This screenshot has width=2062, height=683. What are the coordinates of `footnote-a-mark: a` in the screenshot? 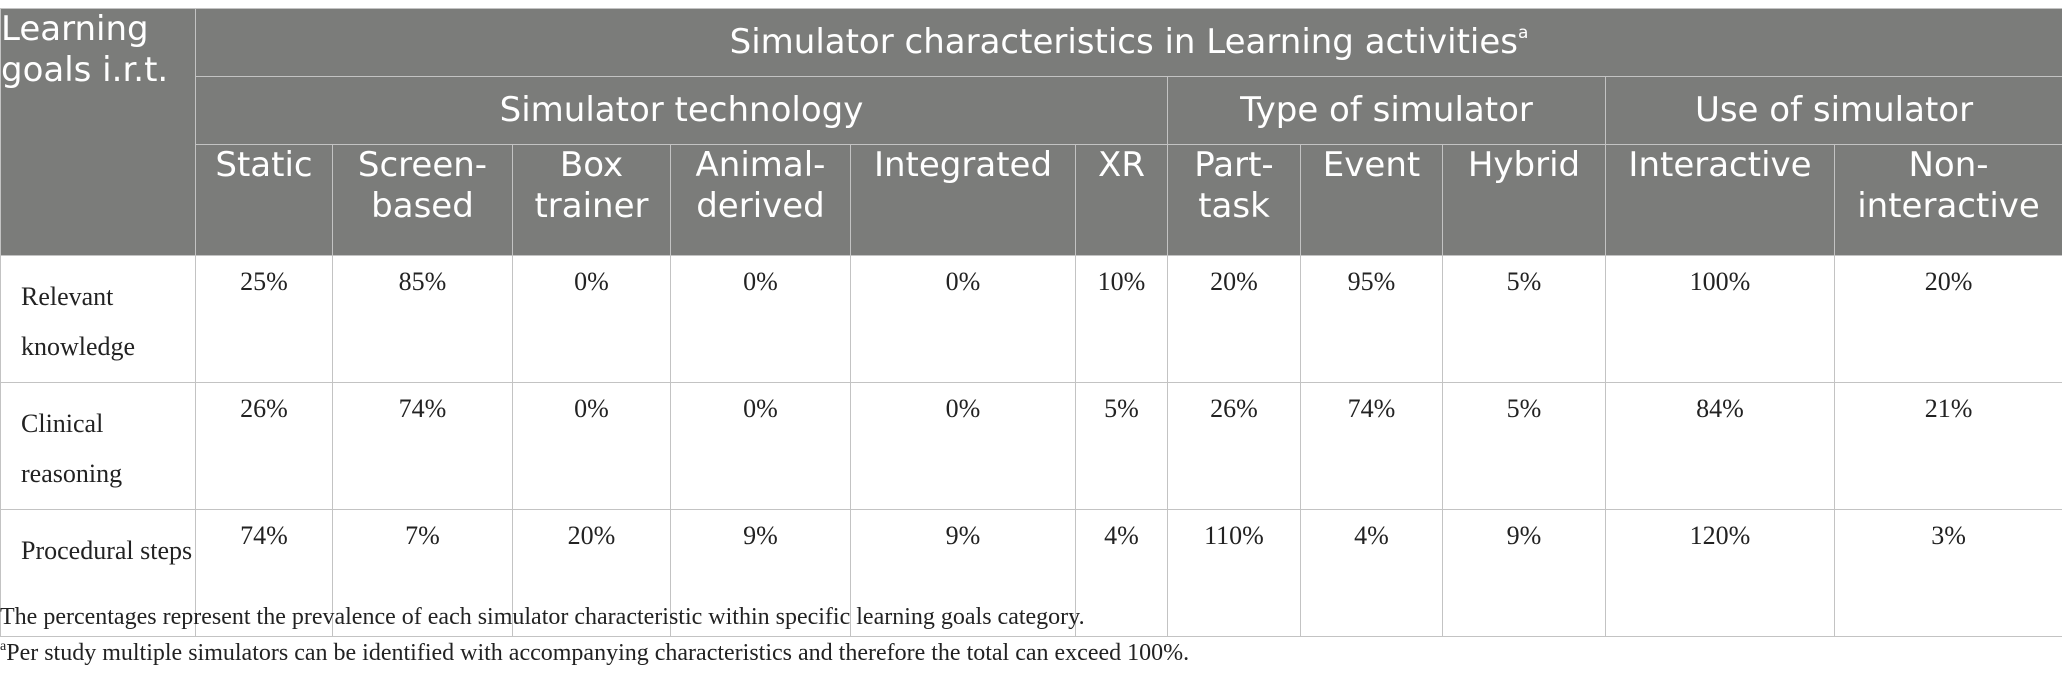 It's located at (3, 646).